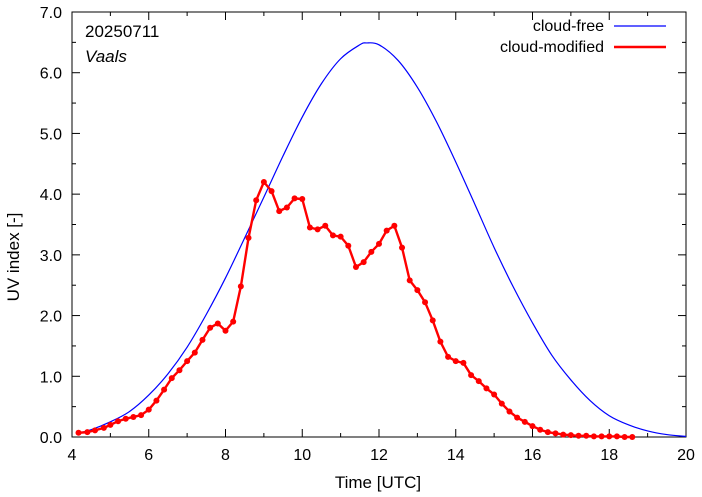 The height and width of the screenshot is (497, 702). Describe the element at coordinates (122, 31) in the screenshot. I see `date-annotation: 20250711` at that location.